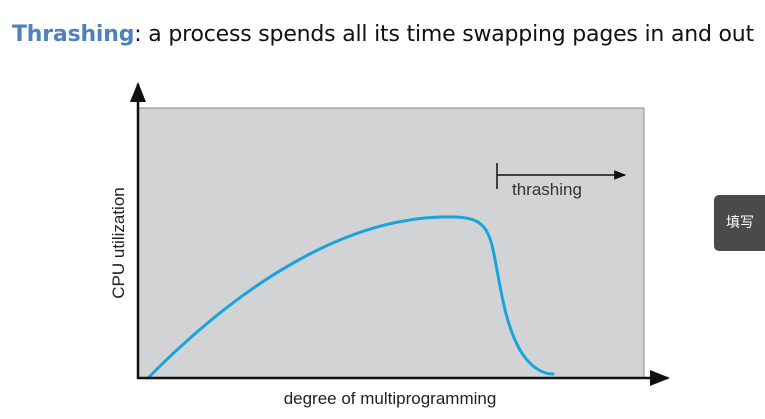 The width and height of the screenshot is (765, 419). I want to click on y-axis-label: CPU utilization, so click(118, 243).